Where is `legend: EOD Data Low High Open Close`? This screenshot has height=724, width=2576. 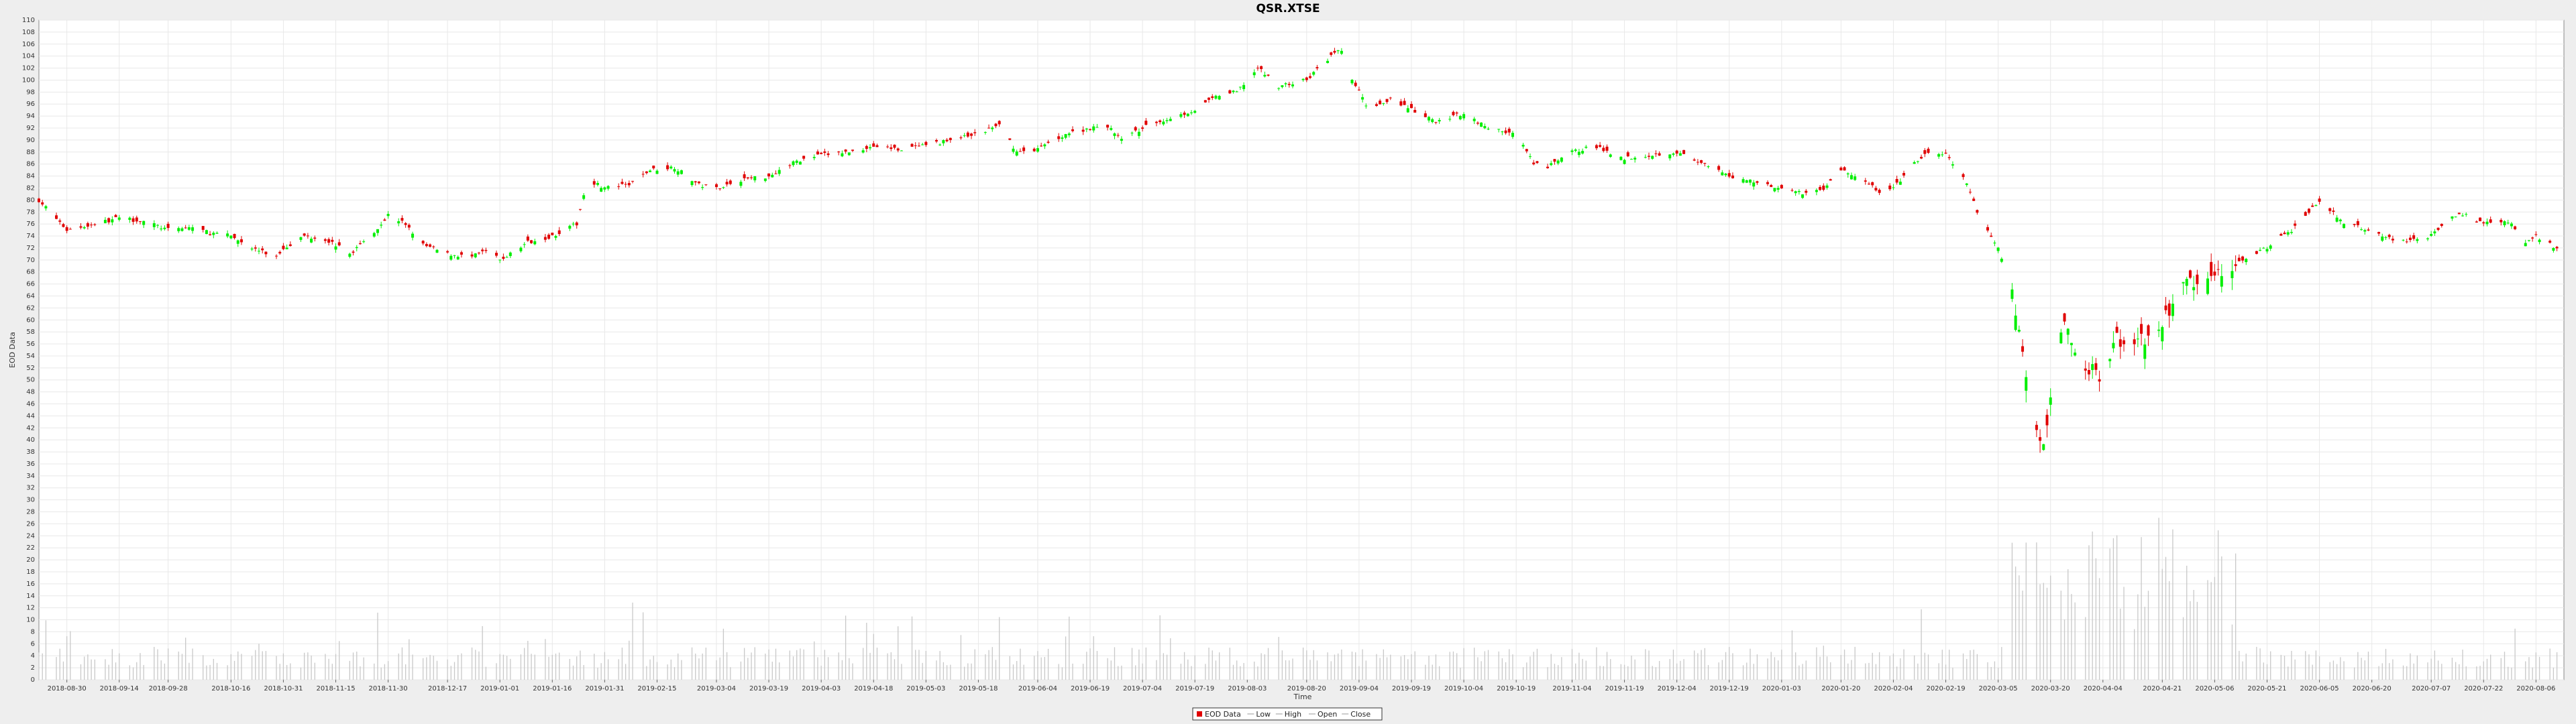 legend: EOD Data Low High Open Close is located at coordinates (1287, 714).